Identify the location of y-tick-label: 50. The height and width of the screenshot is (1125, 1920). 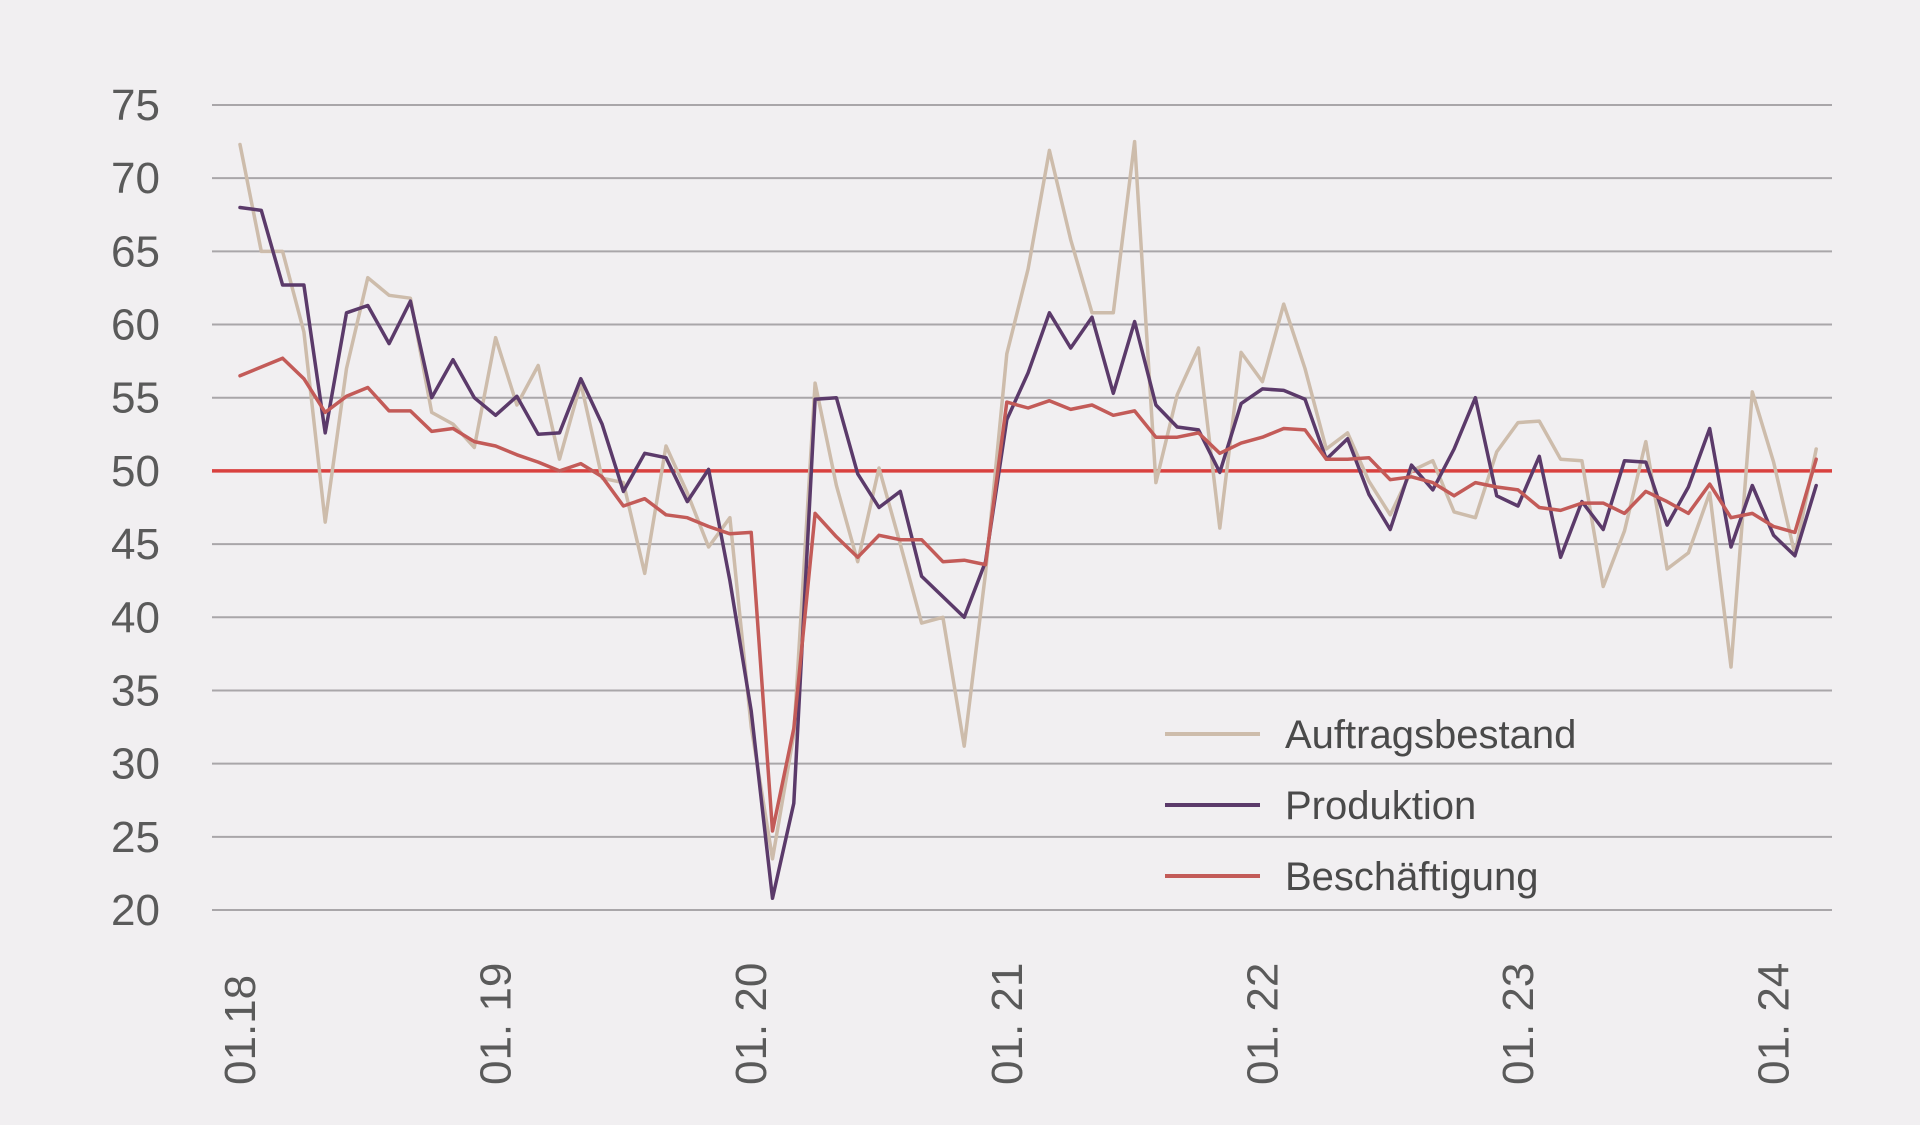
(135, 471).